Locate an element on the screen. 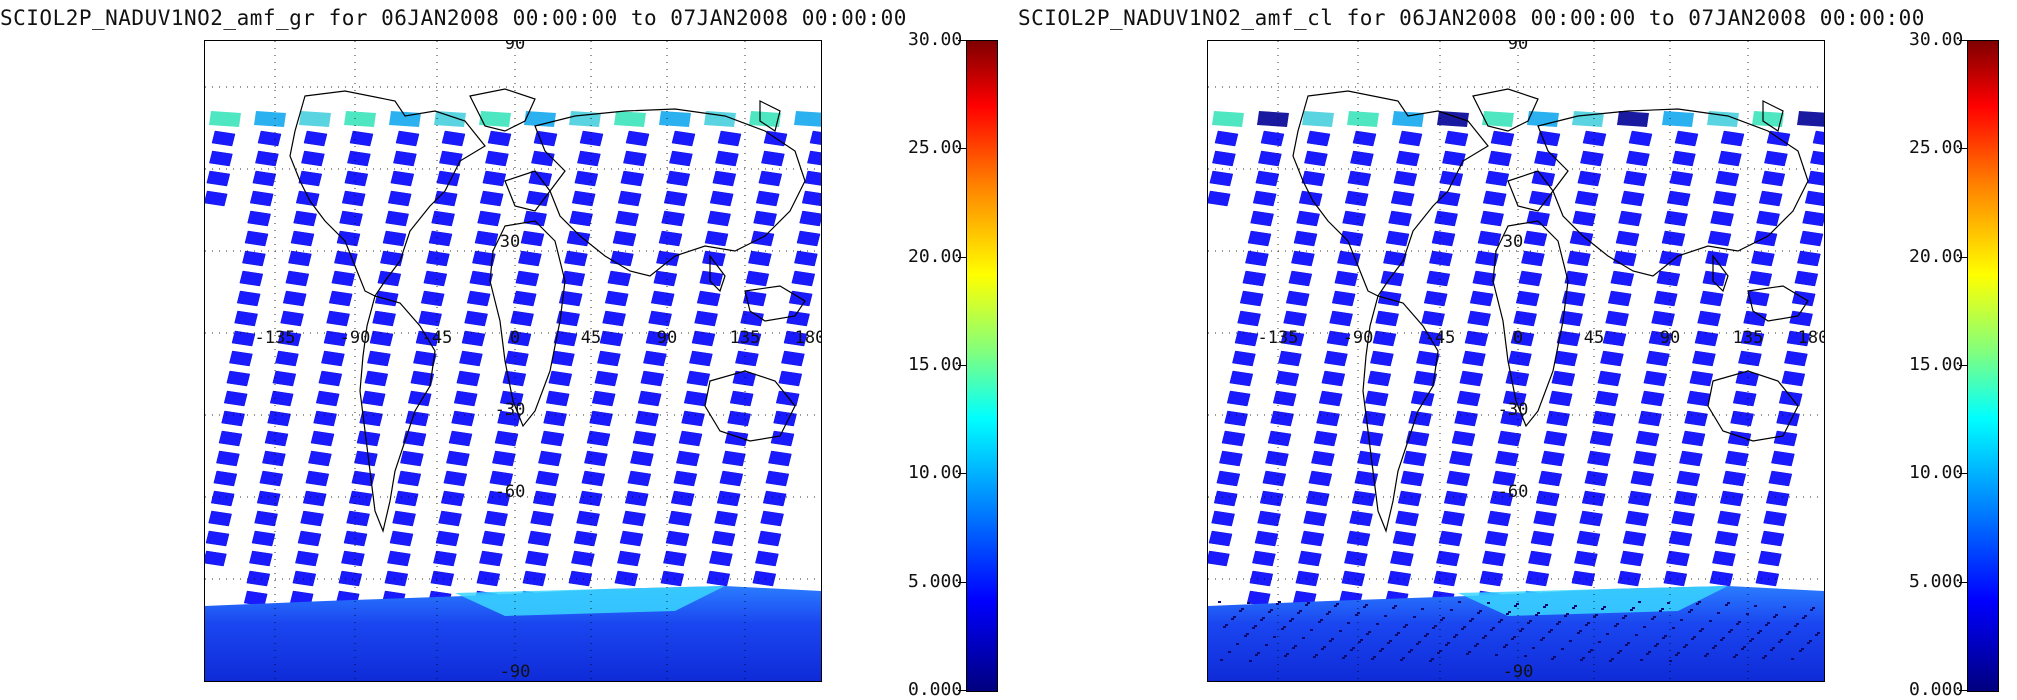  top-latitude-band is located at coordinates (1518, 119).